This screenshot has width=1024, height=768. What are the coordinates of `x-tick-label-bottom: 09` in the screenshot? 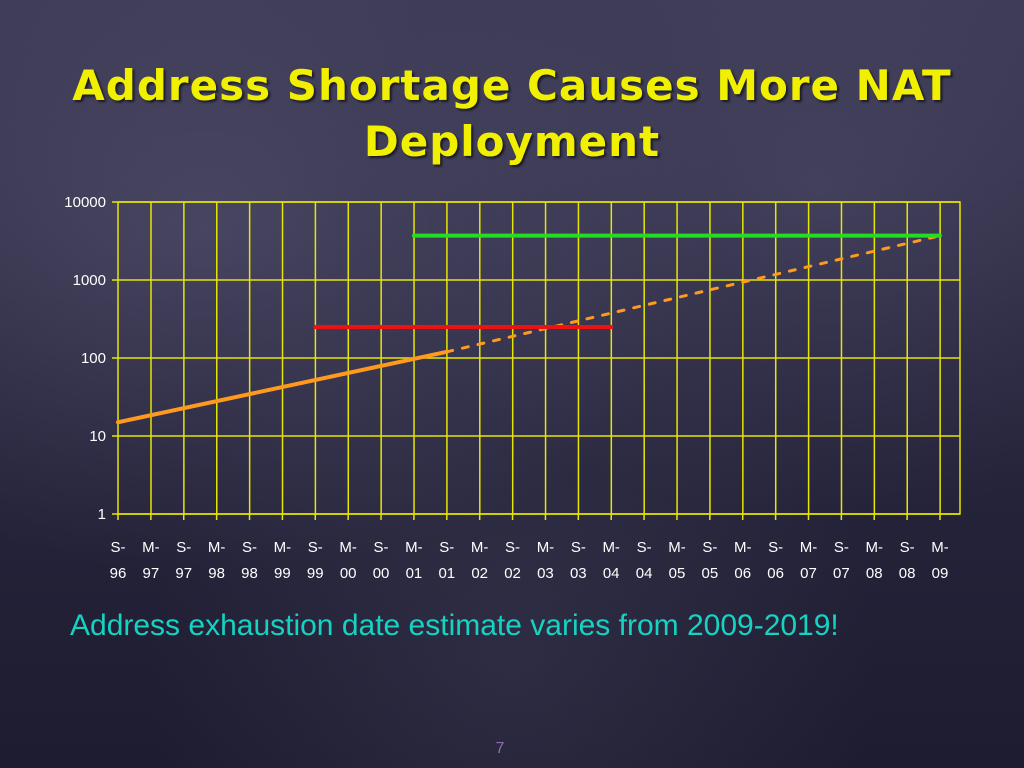 It's located at (940, 573).